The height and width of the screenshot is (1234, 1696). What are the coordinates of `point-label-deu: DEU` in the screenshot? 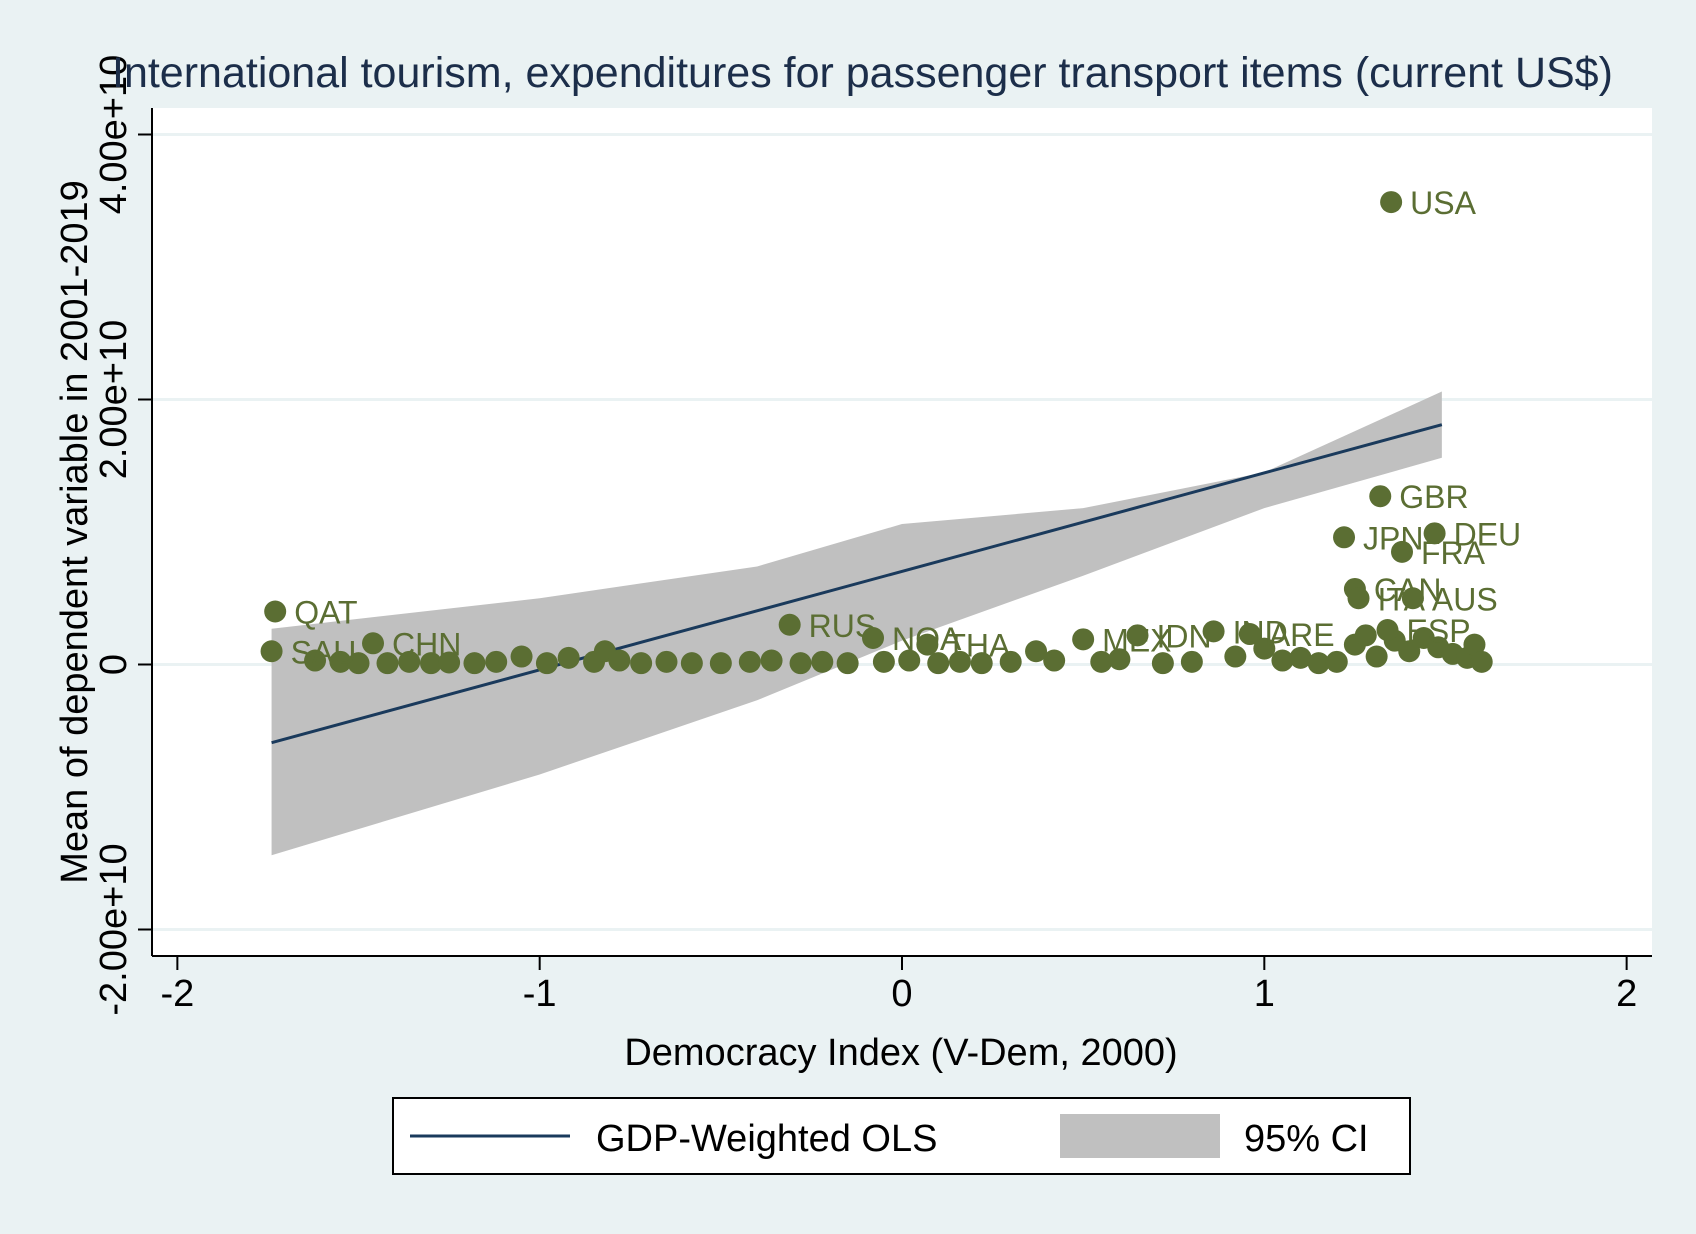 It's located at (1488, 534).